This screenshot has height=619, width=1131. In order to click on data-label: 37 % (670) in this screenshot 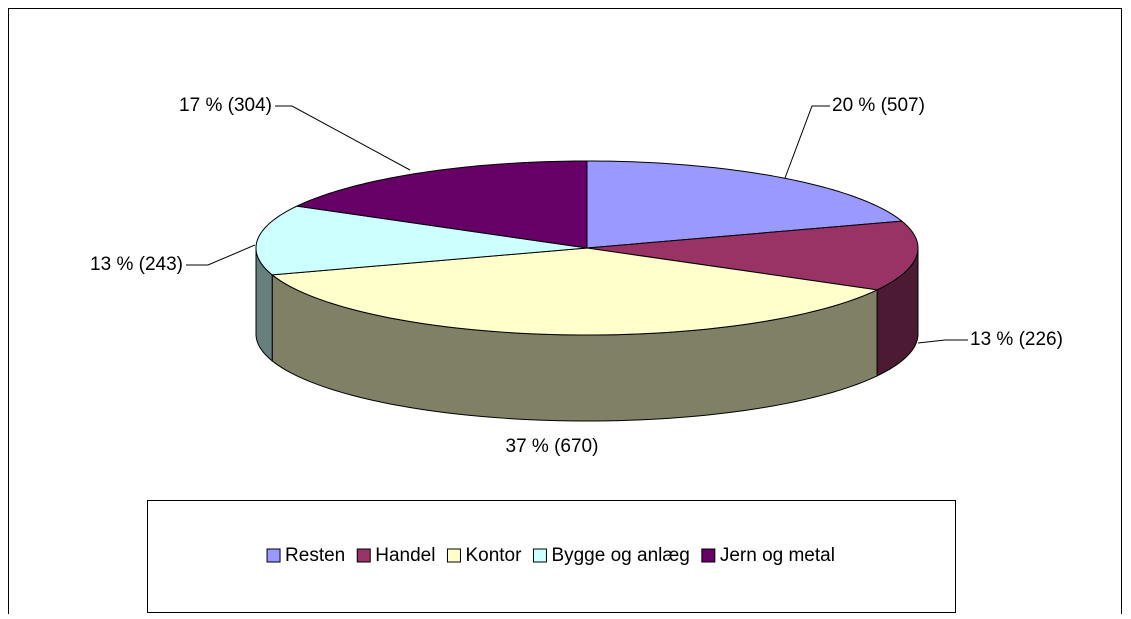, I will do `click(552, 446)`.